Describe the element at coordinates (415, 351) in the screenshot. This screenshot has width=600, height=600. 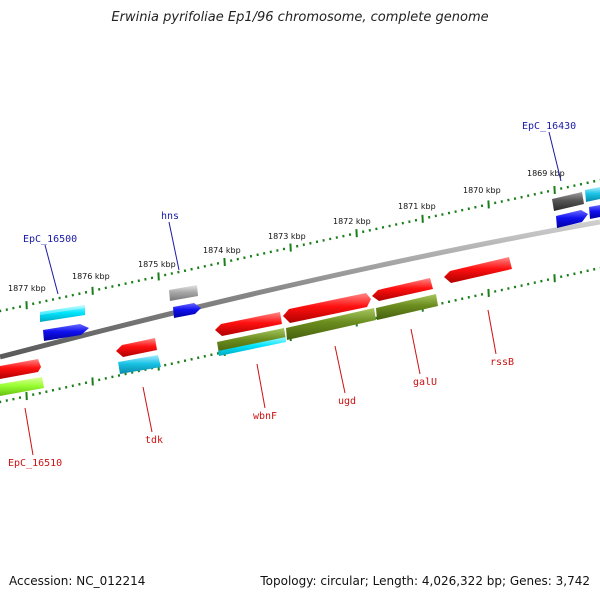
I see `leader-galu` at that location.